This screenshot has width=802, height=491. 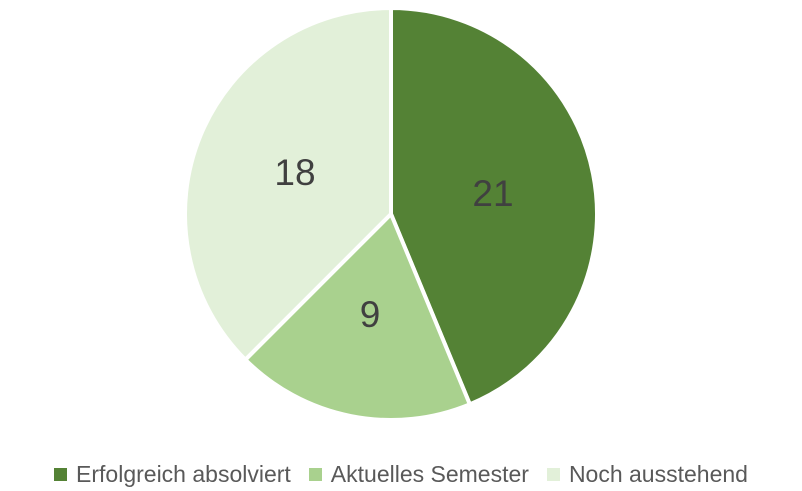 I want to click on legend-label: Erfolgreich absolviert, so click(x=183, y=473).